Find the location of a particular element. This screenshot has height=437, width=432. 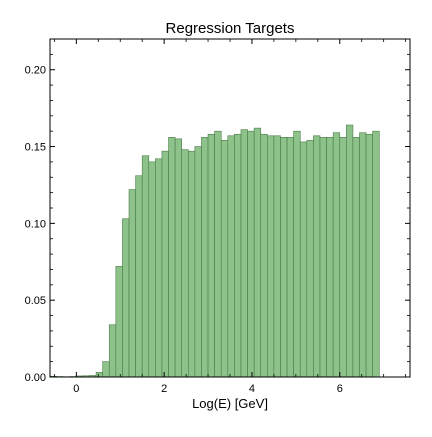

y-tick-label: 0.05 is located at coordinates (35, 301).